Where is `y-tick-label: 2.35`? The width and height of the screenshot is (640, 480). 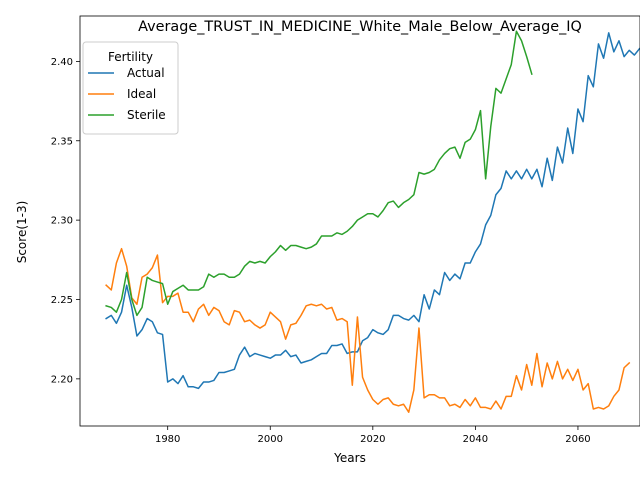
y-tick-label: 2.35 is located at coordinates (62, 141).